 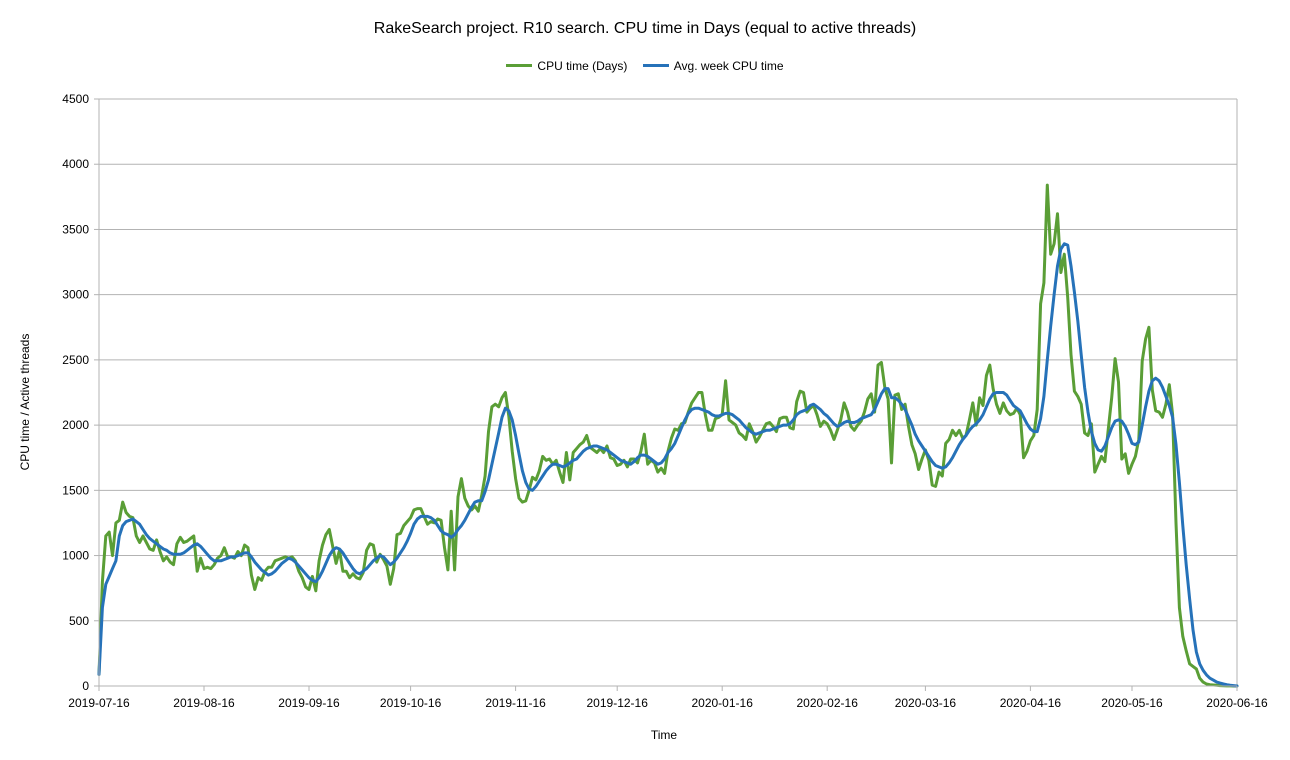 I want to click on y-tick-label: 2000, so click(x=75, y=425).